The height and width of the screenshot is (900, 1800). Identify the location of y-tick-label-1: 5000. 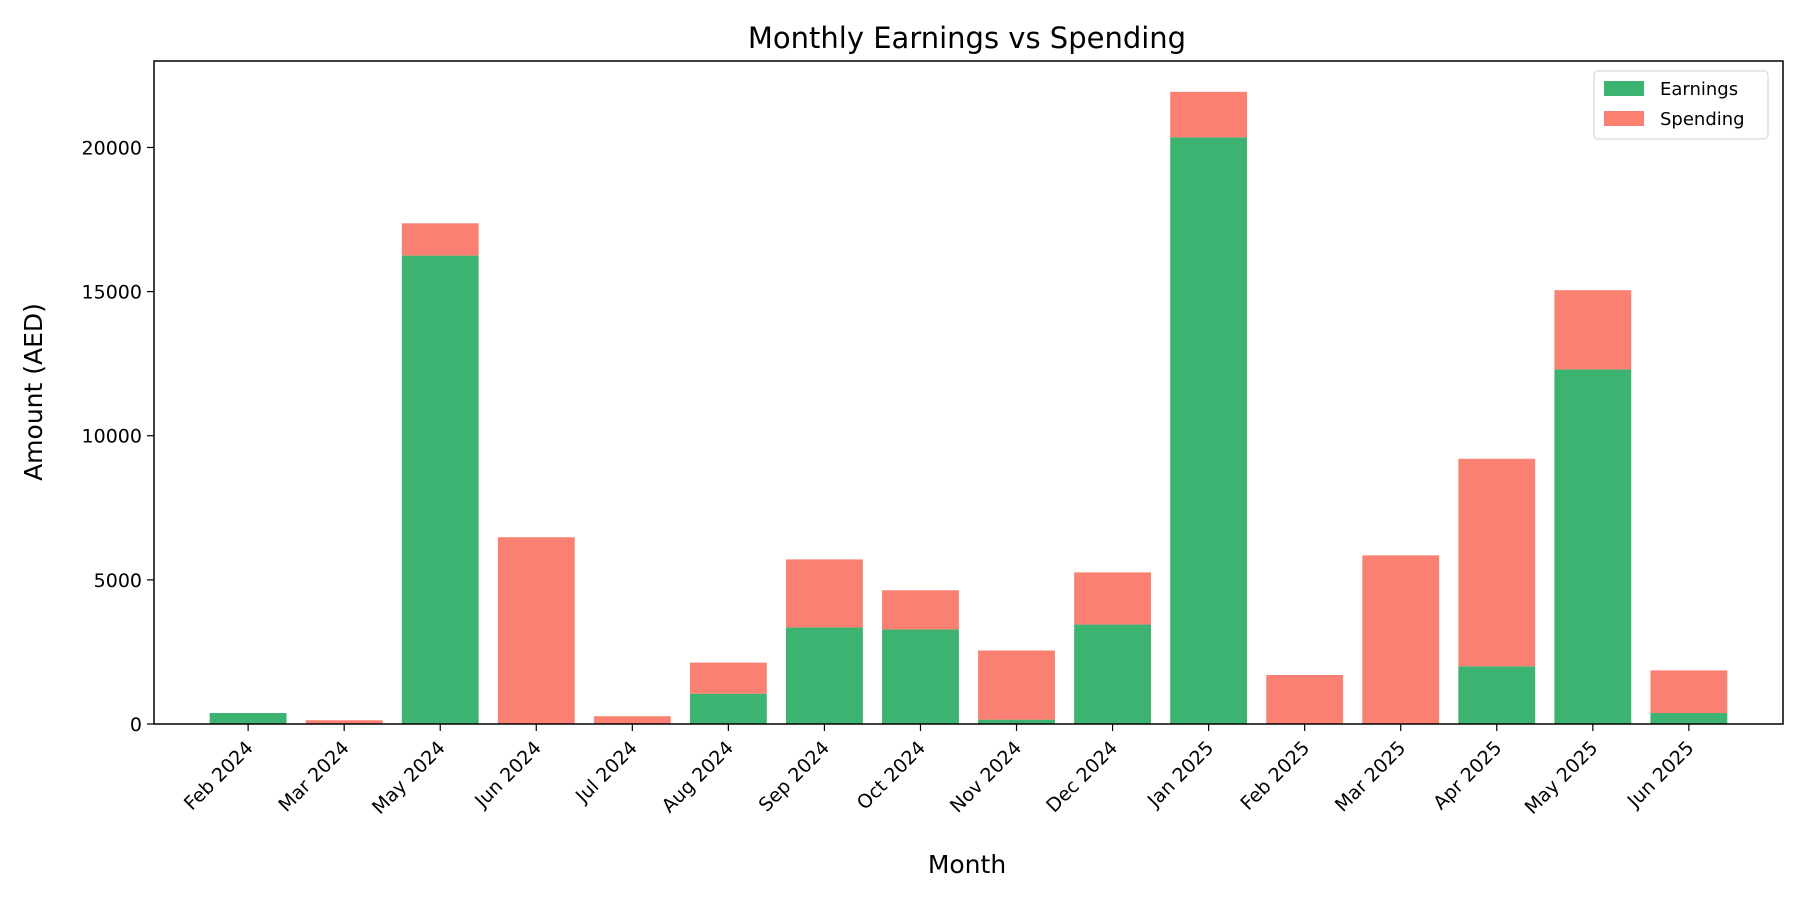
(118, 581).